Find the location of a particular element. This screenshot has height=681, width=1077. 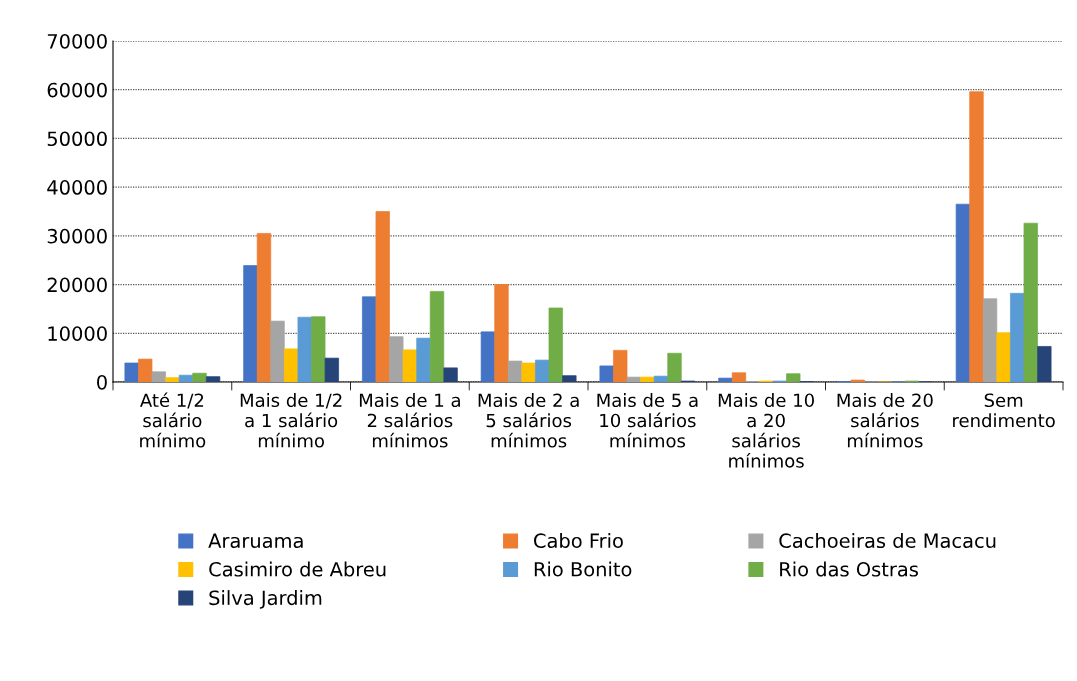

legend-label: Silva Jardim is located at coordinates (265, 599).